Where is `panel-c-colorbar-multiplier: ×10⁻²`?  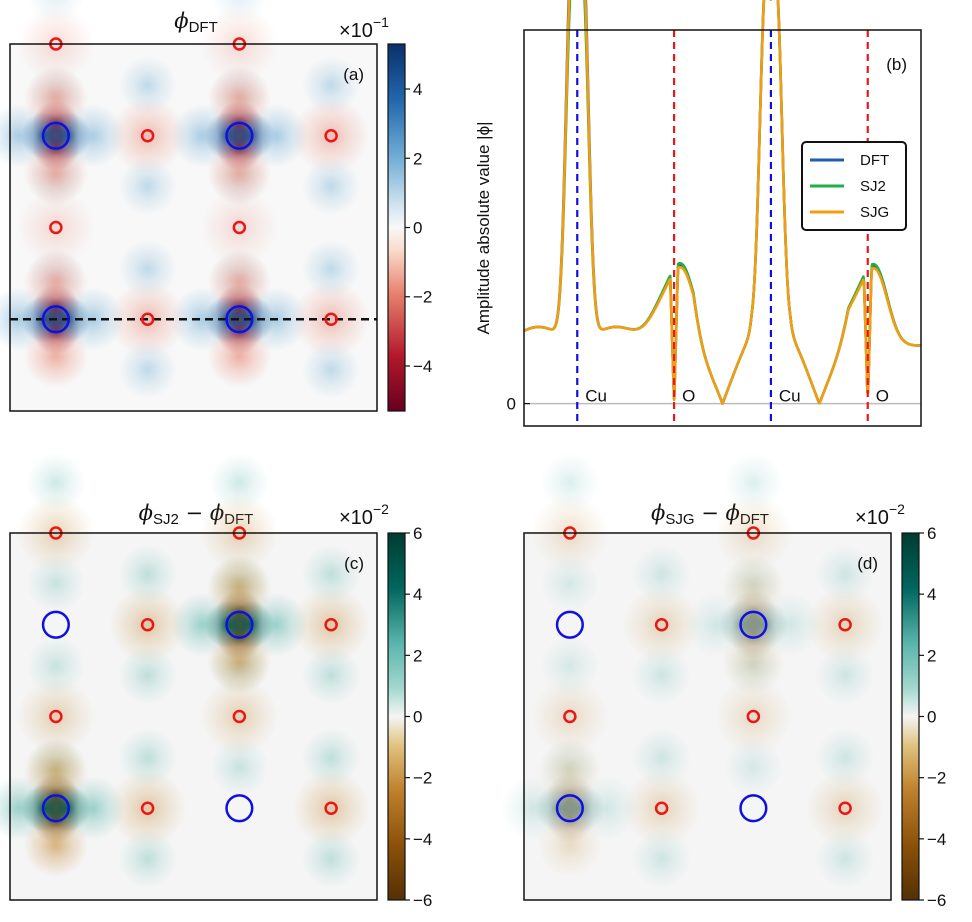 panel-c-colorbar-multiplier: ×10⁻² is located at coordinates (364, 515).